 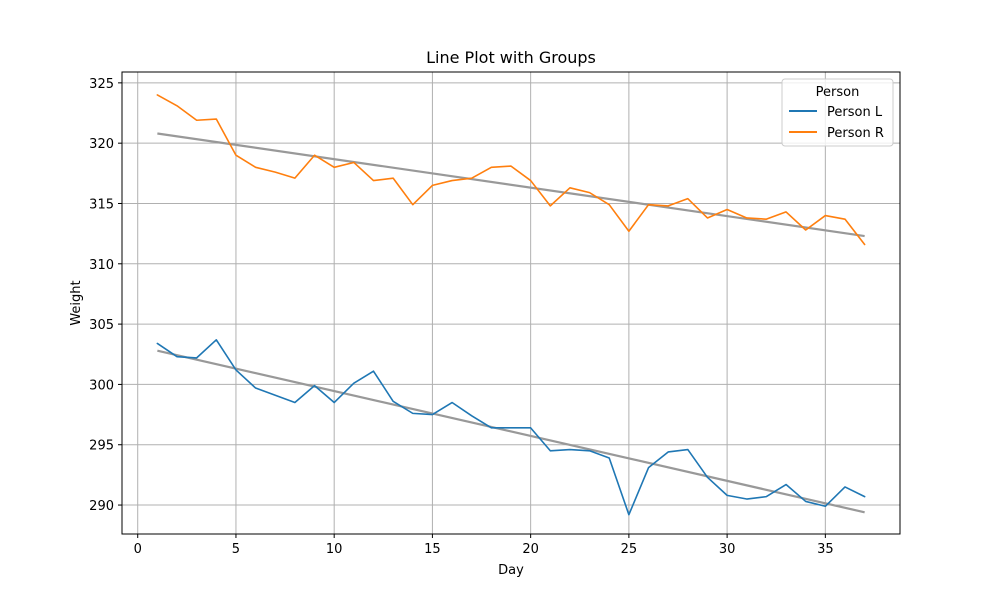 What do you see at coordinates (138, 549) in the screenshot?
I see `x-tick-label: 0` at bounding box center [138, 549].